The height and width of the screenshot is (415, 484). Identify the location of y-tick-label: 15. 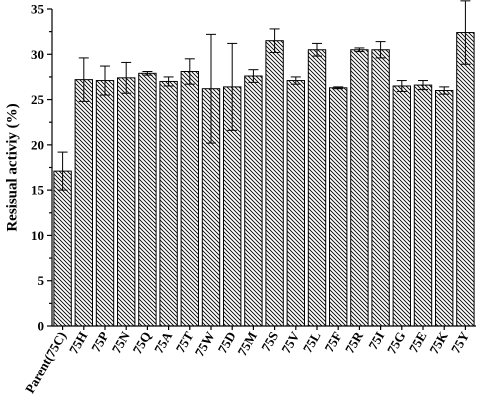
(38, 190).